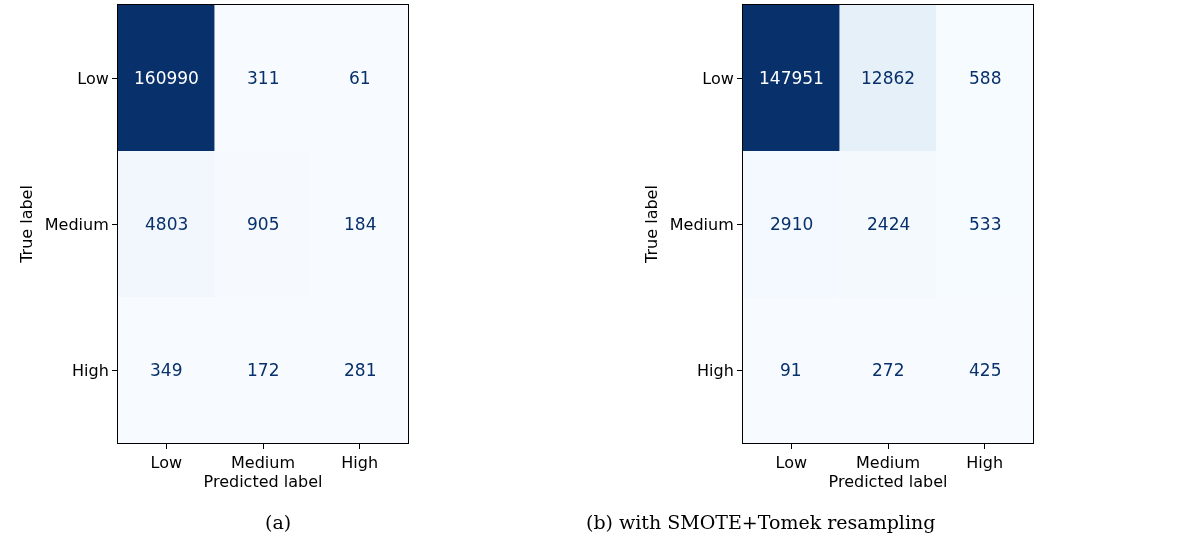  What do you see at coordinates (263, 370) in the screenshot?
I see `data-label: 172` at bounding box center [263, 370].